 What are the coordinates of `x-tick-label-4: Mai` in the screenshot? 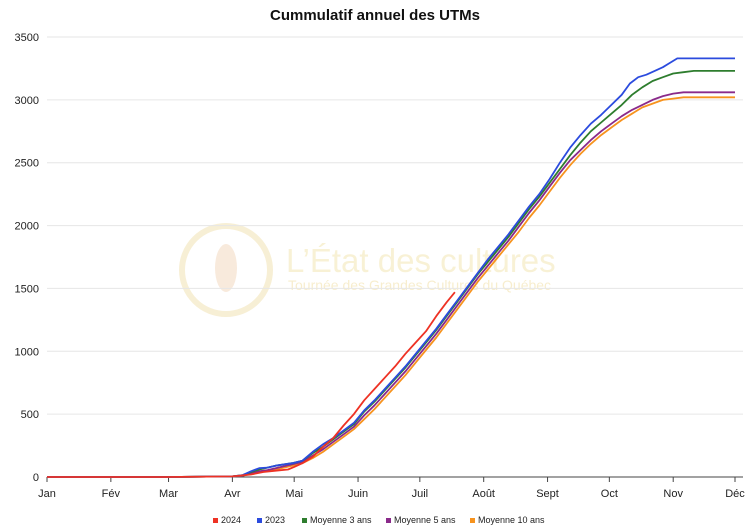 It's located at (294, 494).